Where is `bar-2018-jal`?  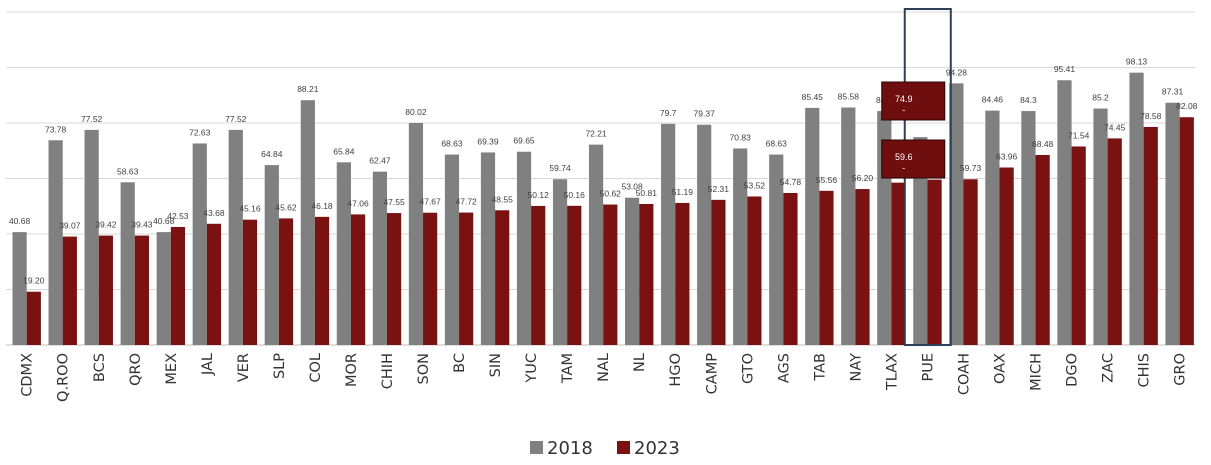
bar-2018-jal is located at coordinates (199, 244).